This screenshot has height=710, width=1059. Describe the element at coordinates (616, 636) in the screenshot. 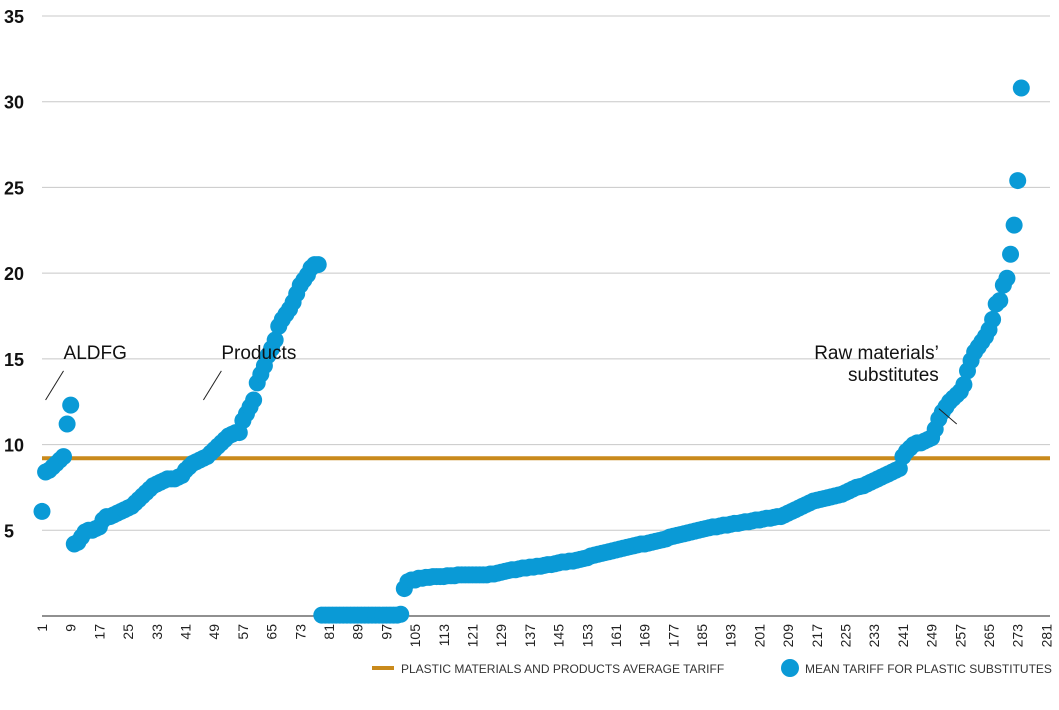

I see `x-tick-label: 161` at that location.